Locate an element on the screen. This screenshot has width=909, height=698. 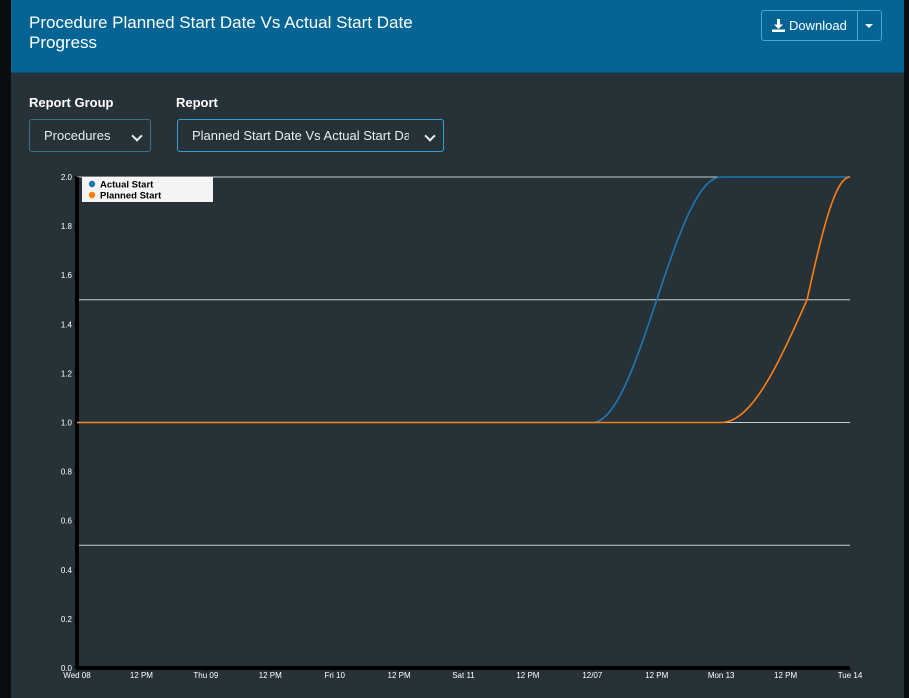
y-tick-label: 1.4 is located at coordinates (67, 324).